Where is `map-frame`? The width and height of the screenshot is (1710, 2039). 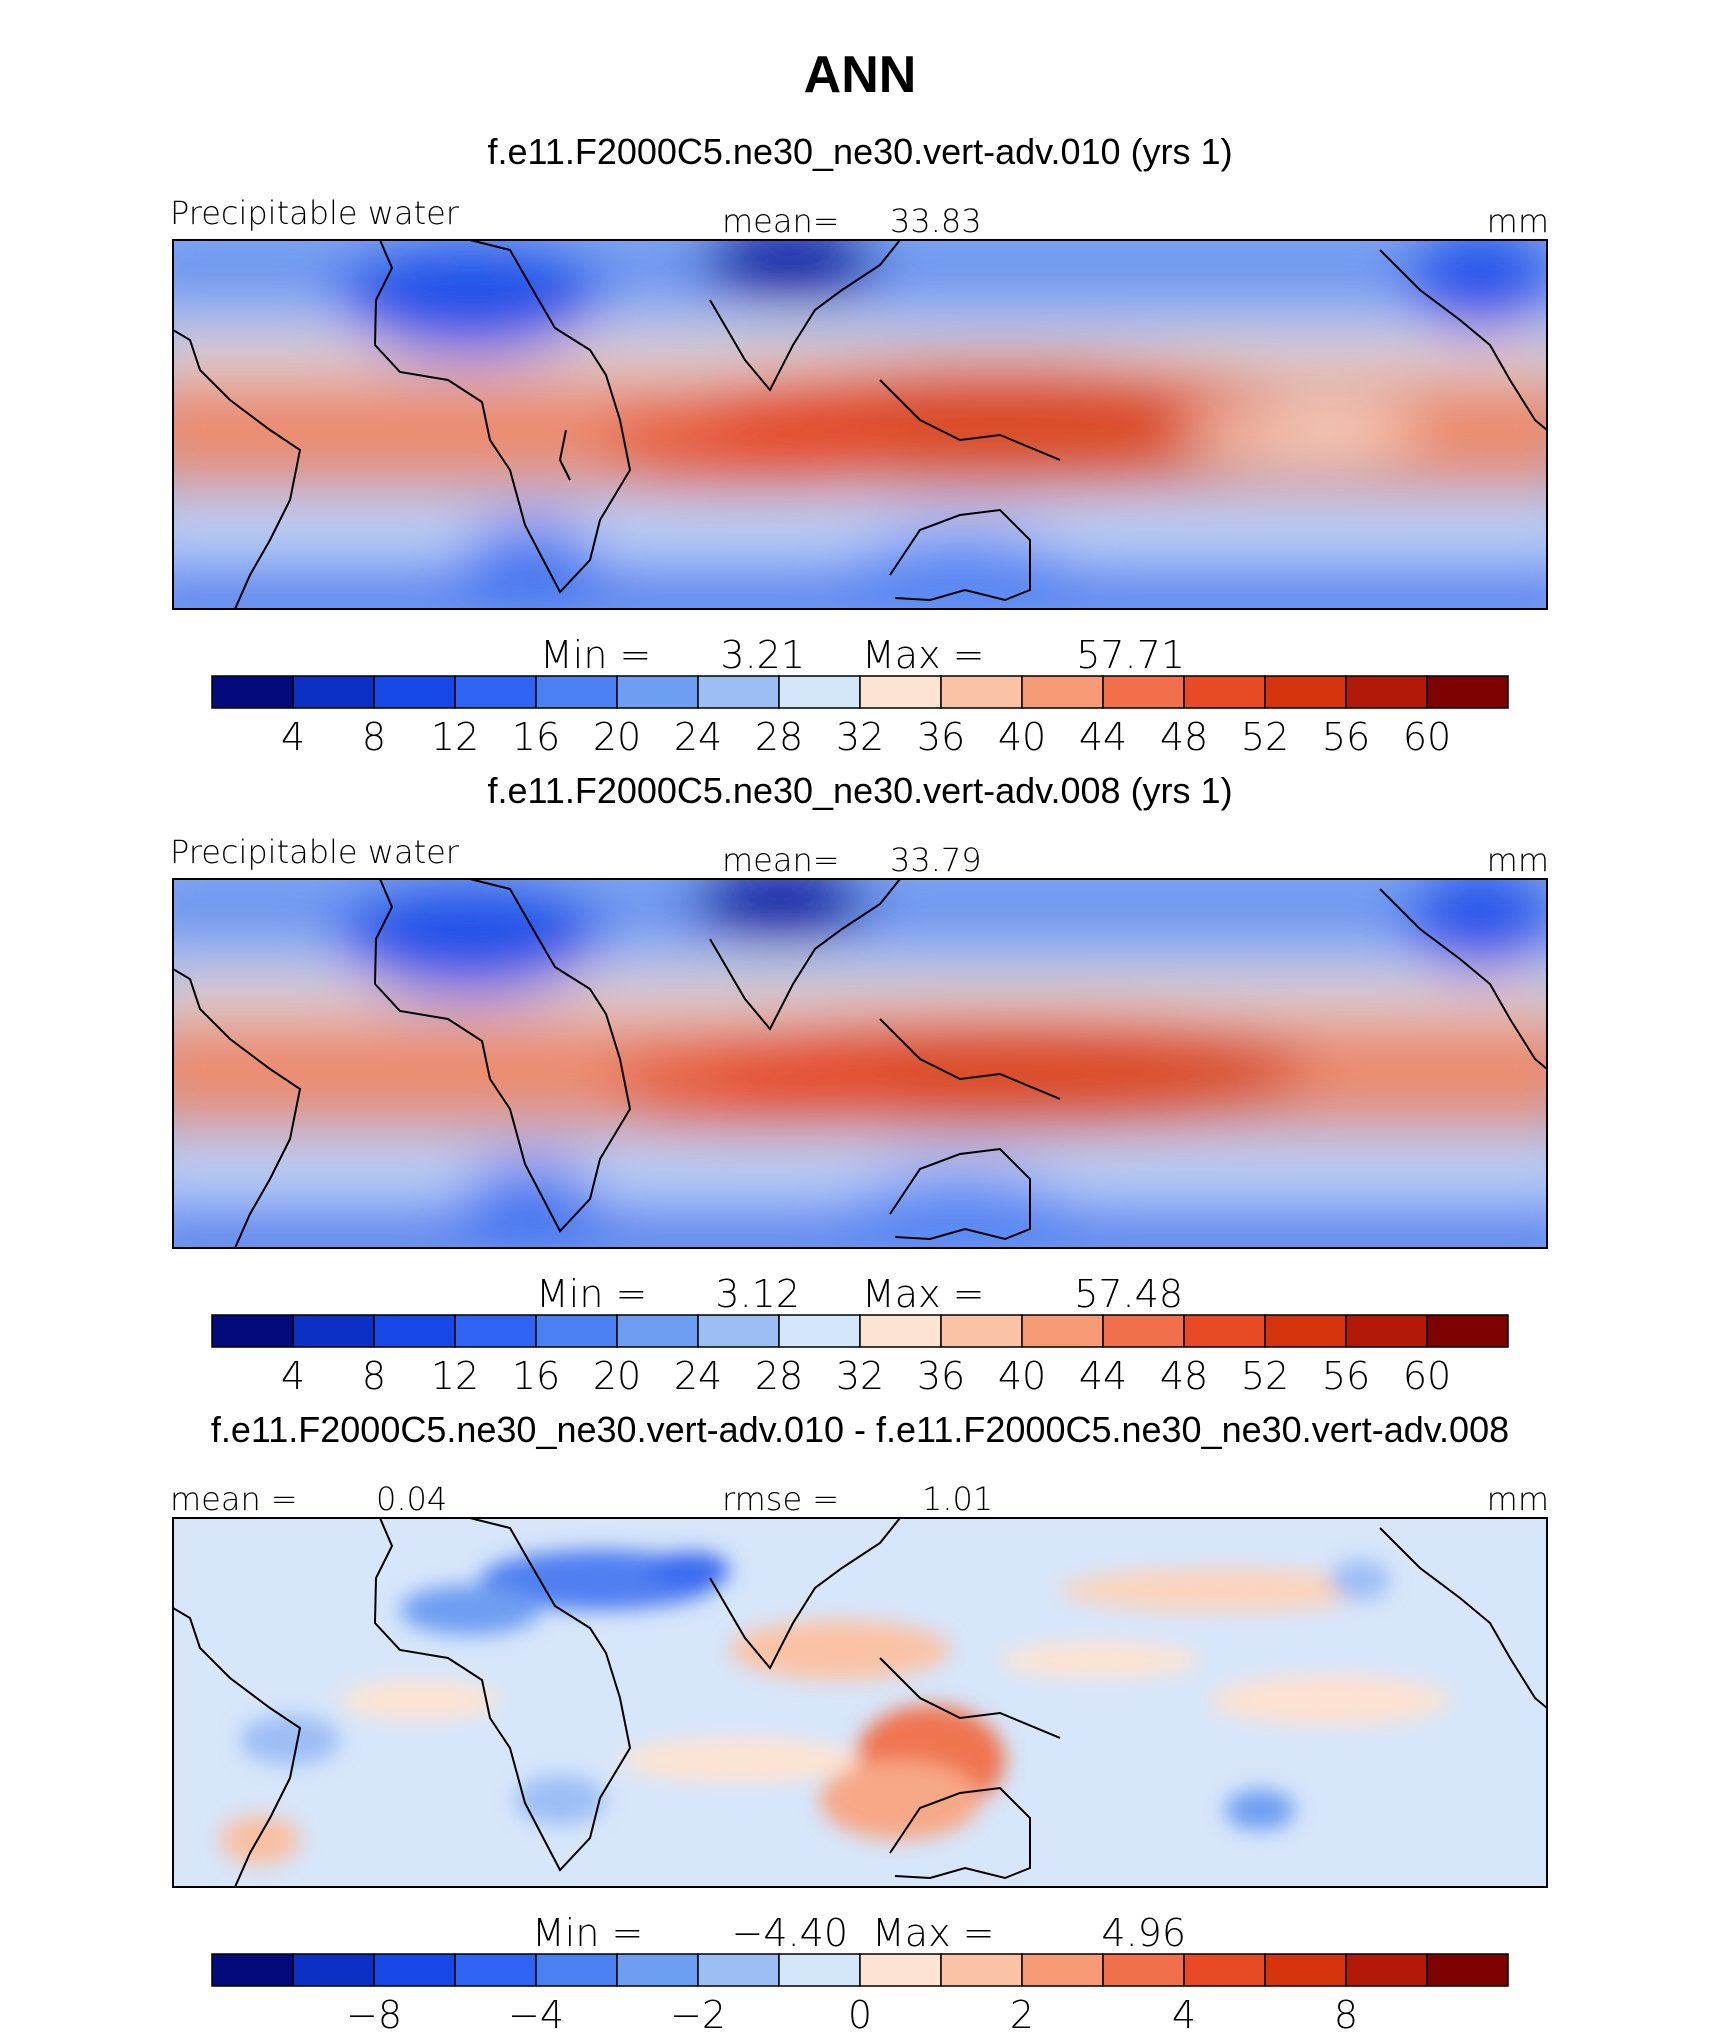 map-frame is located at coordinates (860, 1702).